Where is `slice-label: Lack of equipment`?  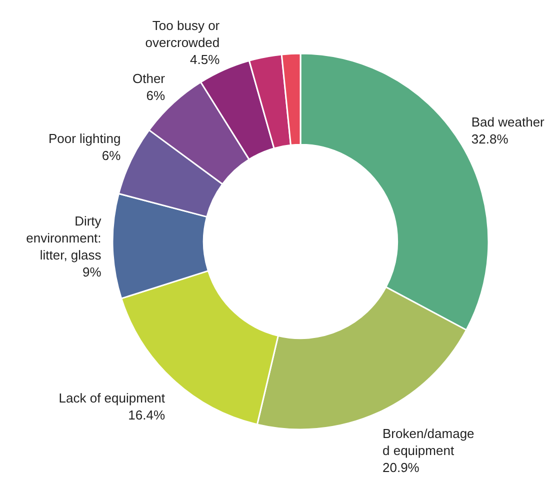
slice-label: Lack of equipment is located at coordinates (112, 398).